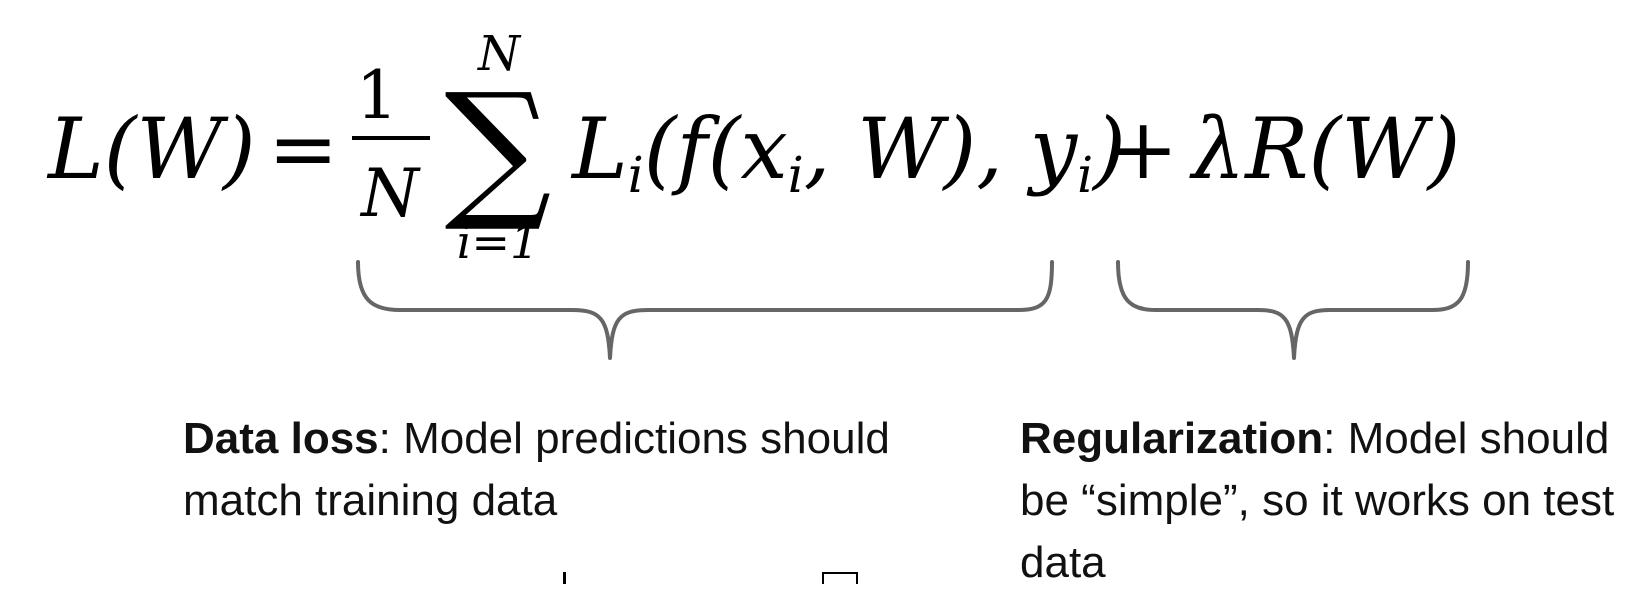 The height and width of the screenshot is (594, 1634). Describe the element at coordinates (303, 149) in the screenshot. I see `equals-sign: =` at that location.